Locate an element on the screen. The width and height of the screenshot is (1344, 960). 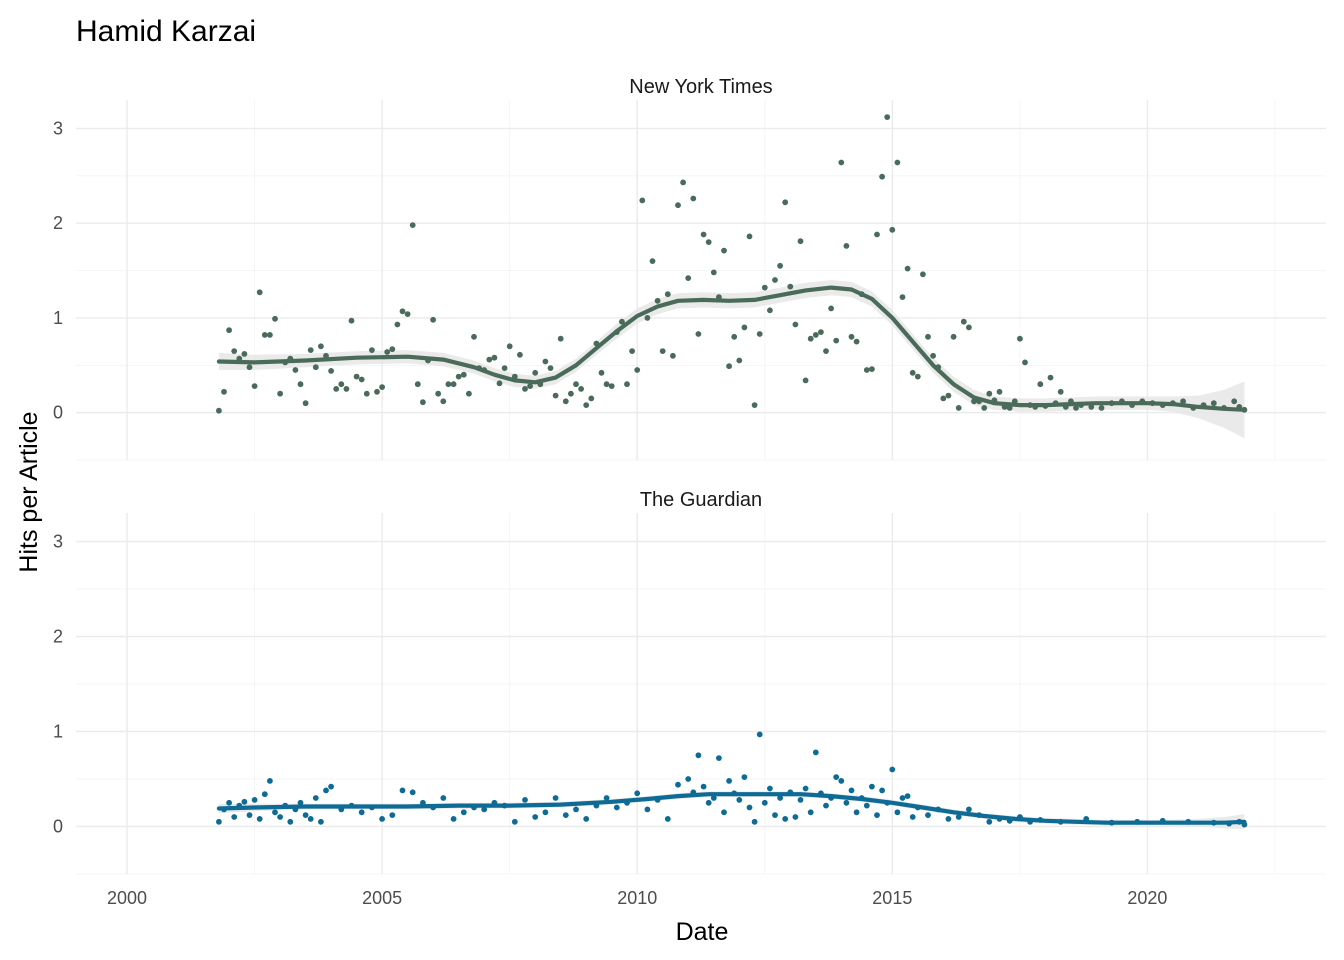
y-tick-label: 2 is located at coordinates (58, 223).